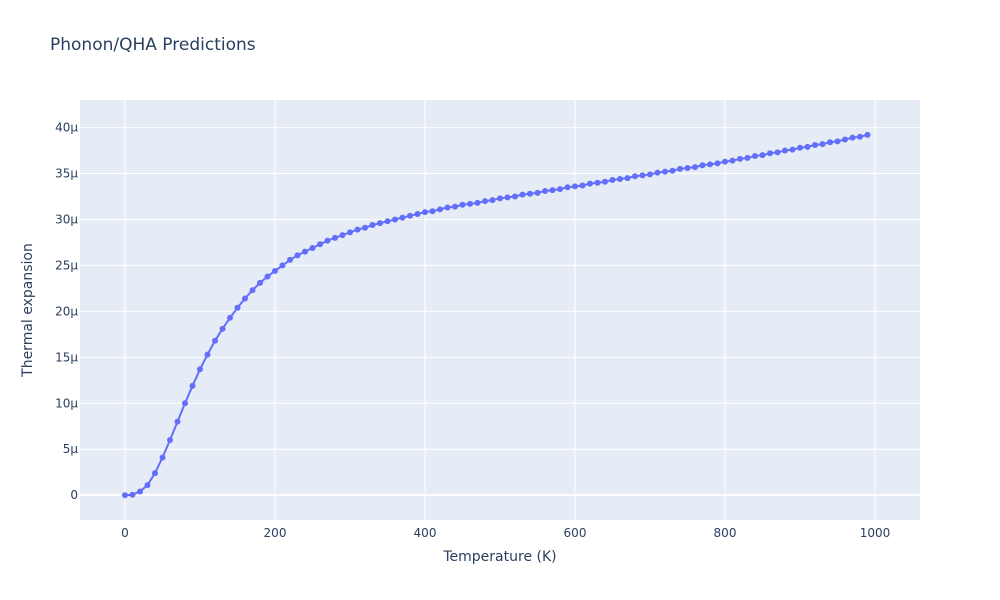  Describe the element at coordinates (505, 533) in the screenshot. I see `x-axis-ticks: 0 200 400 600 800 1000` at that location.